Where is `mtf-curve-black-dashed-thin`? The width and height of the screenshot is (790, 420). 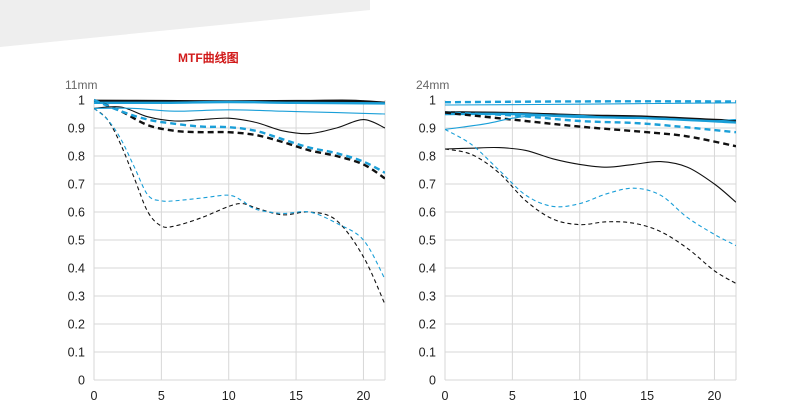 mtf-curve-black-dashed-thin is located at coordinates (590, 216).